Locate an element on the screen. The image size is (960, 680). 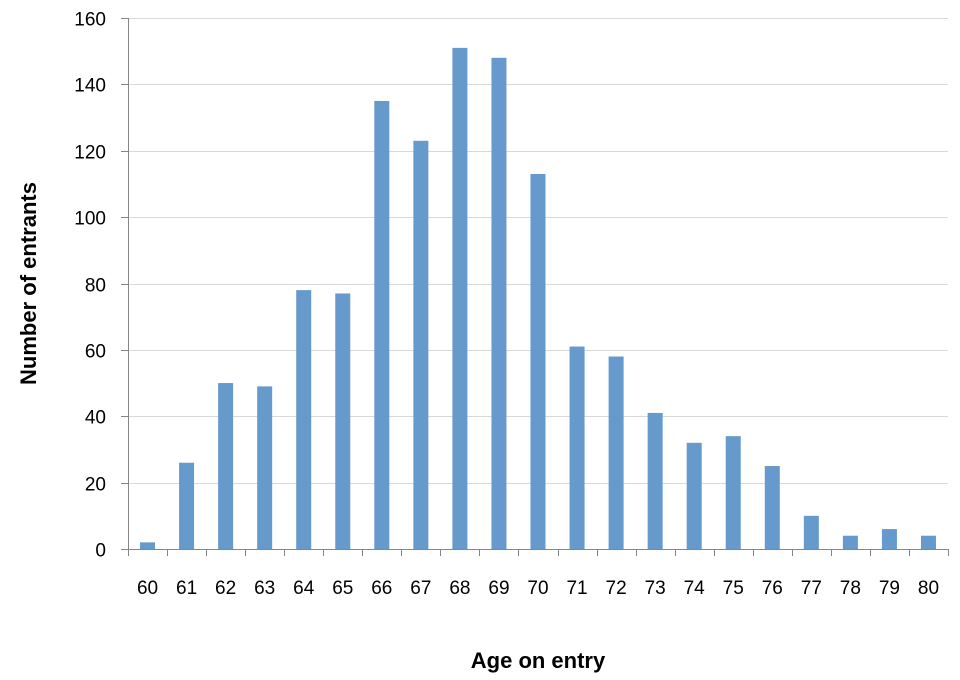
x-tick-label: 75 is located at coordinates (733, 588).